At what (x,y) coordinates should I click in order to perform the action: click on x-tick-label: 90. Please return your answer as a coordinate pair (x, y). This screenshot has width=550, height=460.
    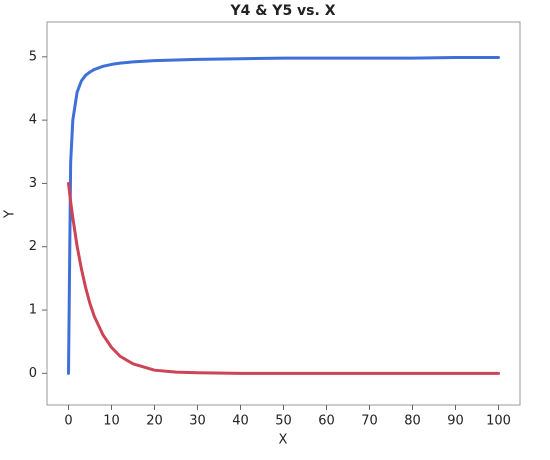
    Looking at the image, I should click on (455, 421).